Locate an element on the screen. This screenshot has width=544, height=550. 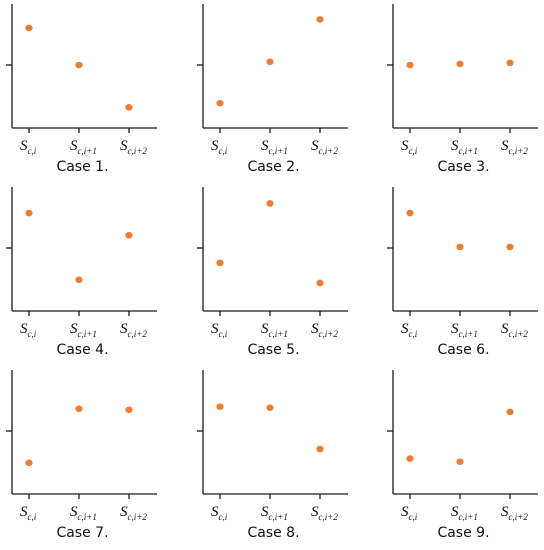
panel-title: Case 8. is located at coordinates (273, 533).